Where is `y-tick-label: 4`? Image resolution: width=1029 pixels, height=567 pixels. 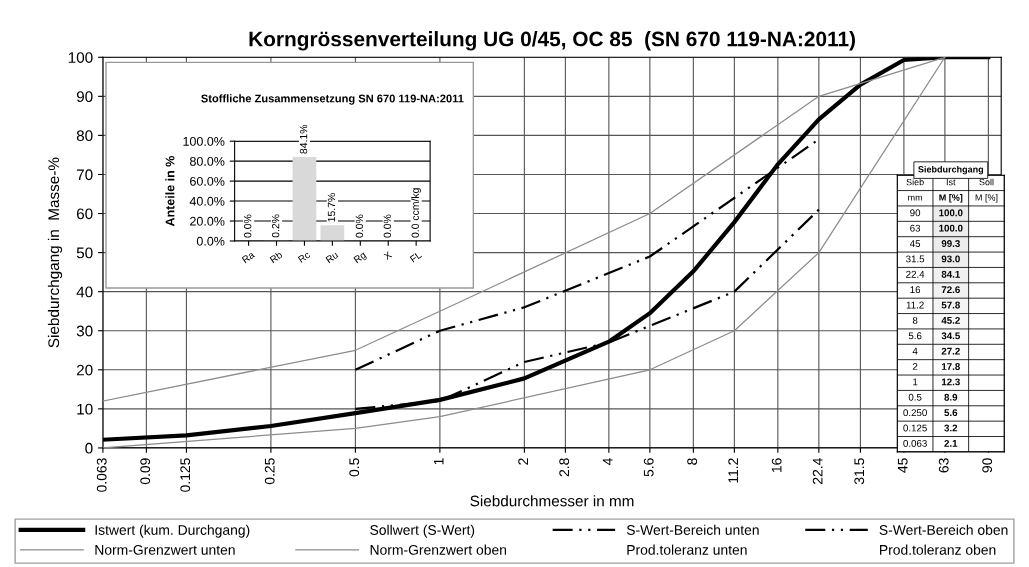
y-tick-label: 4 is located at coordinates (915, 351).